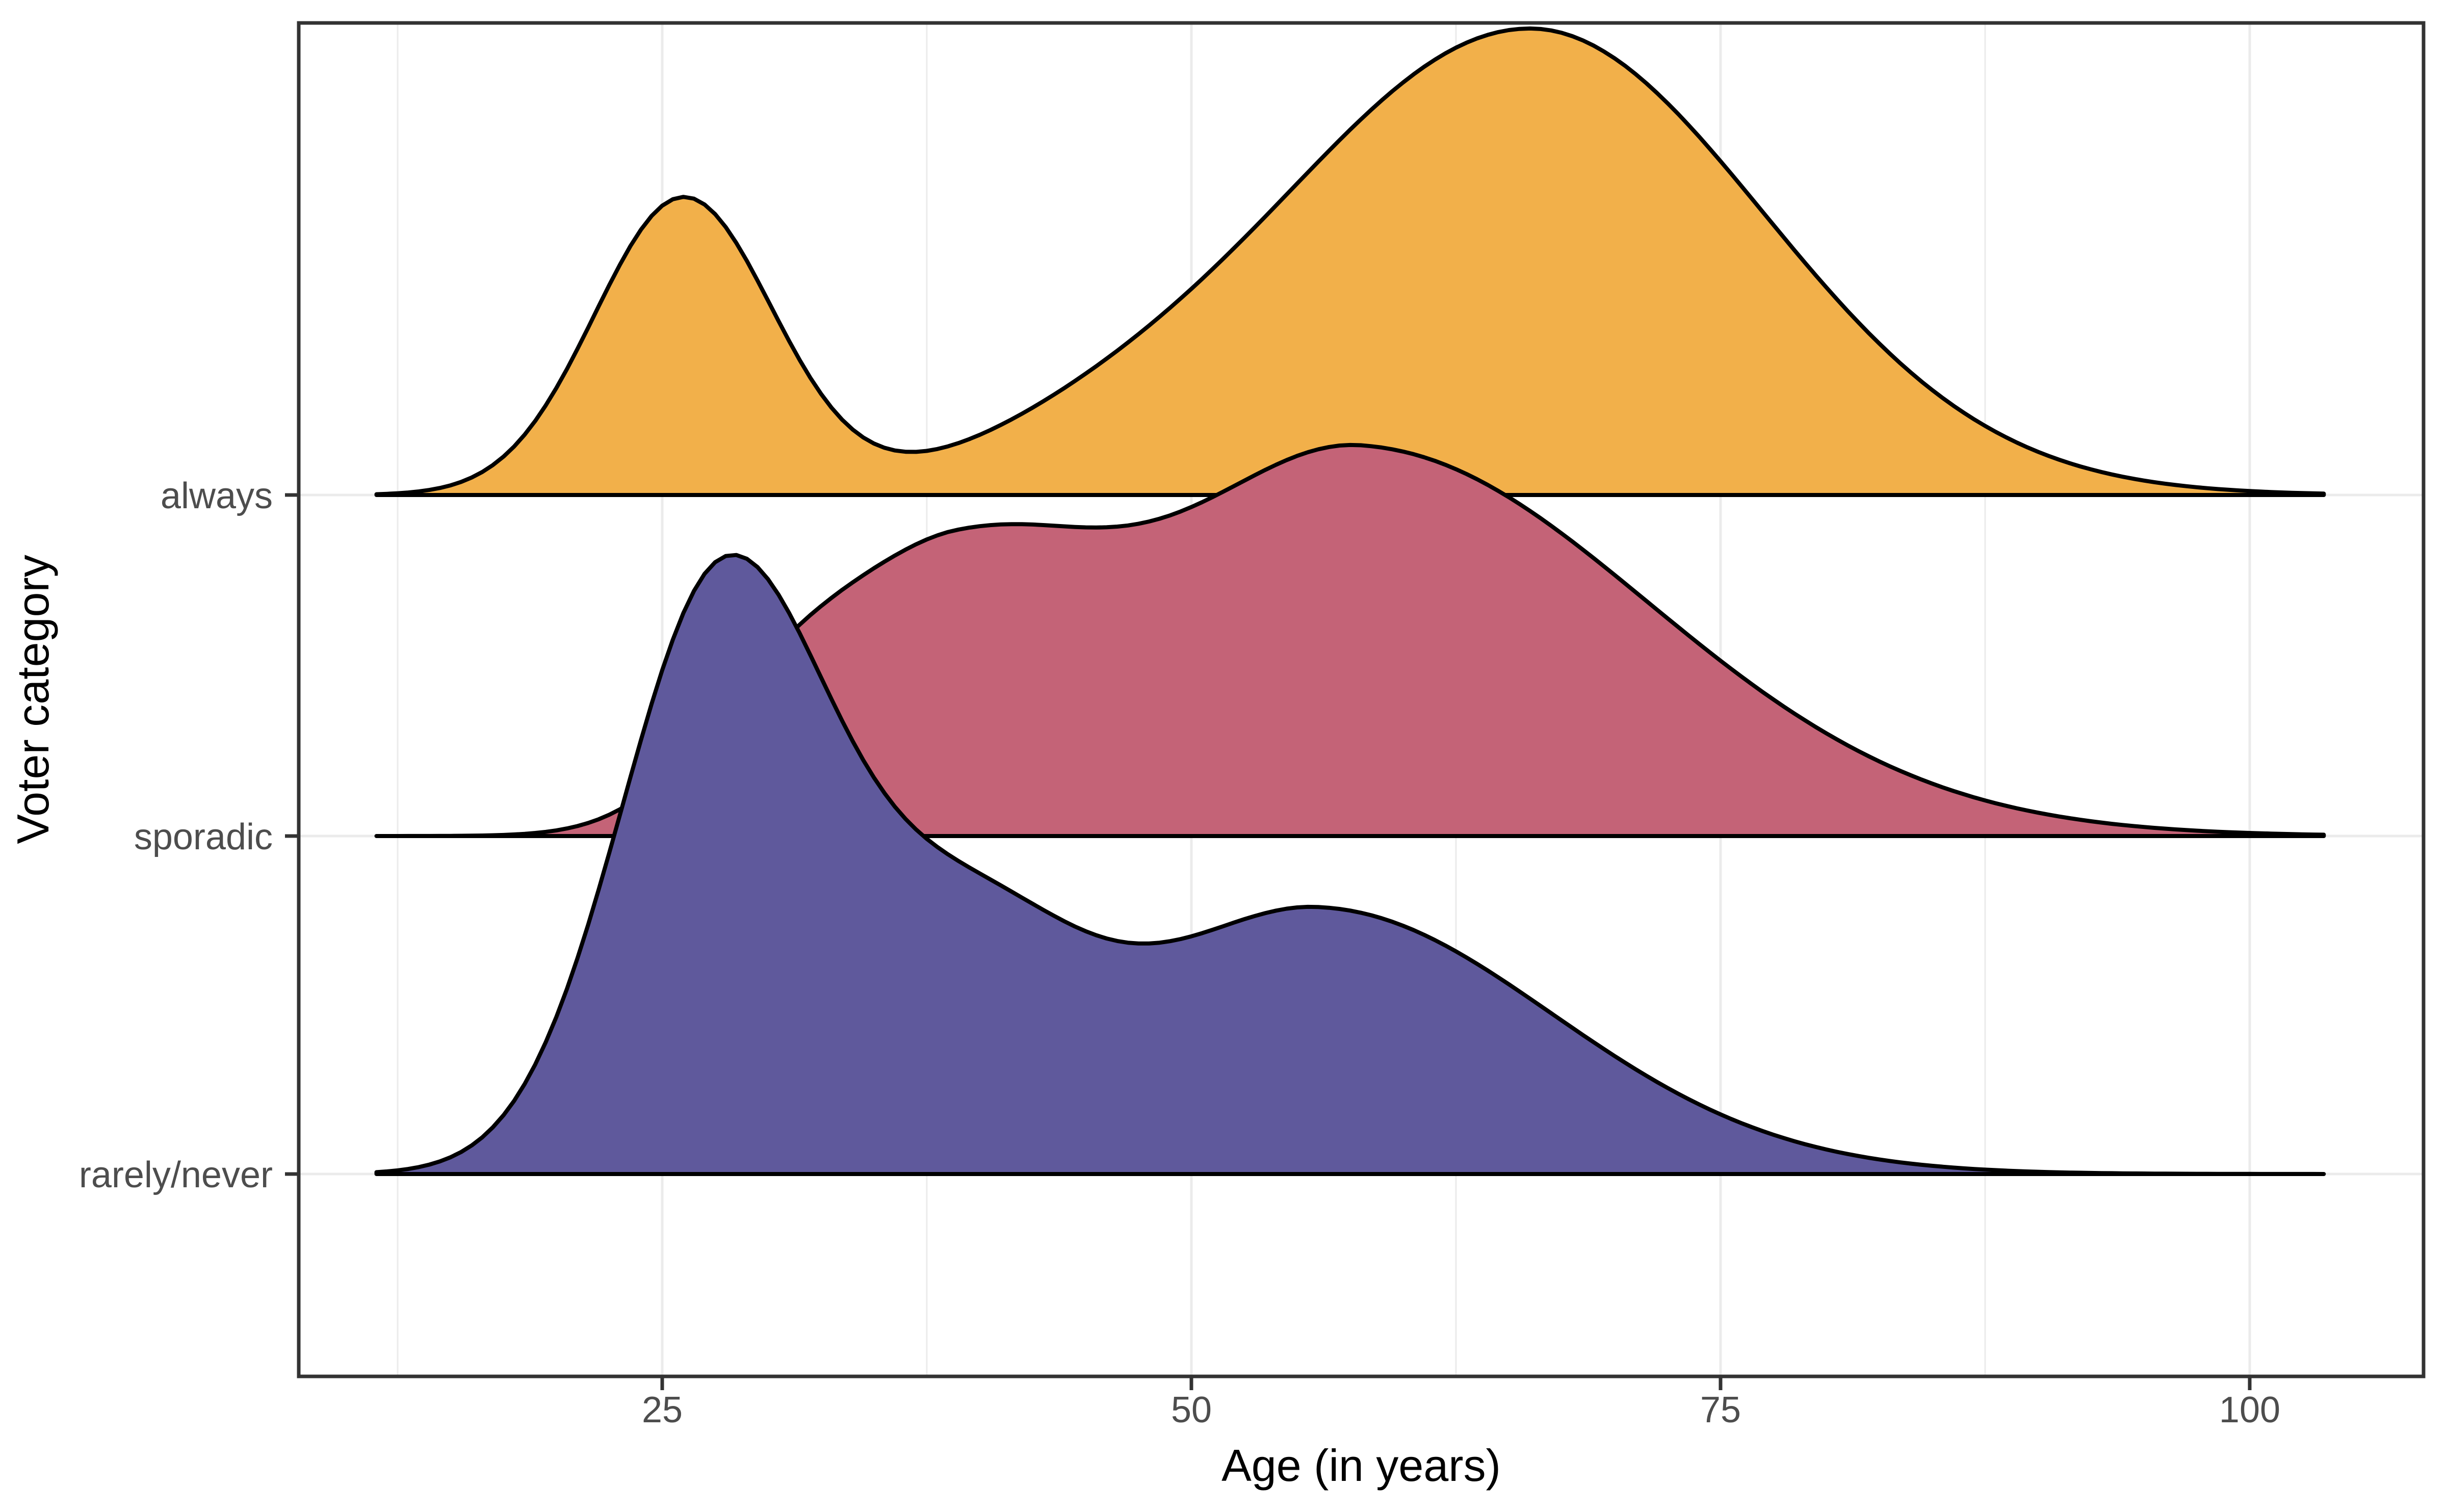  What do you see at coordinates (662, 1410) in the screenshot?
I see `x-tick-label-25: 25` at bounding box center [662, 1410].